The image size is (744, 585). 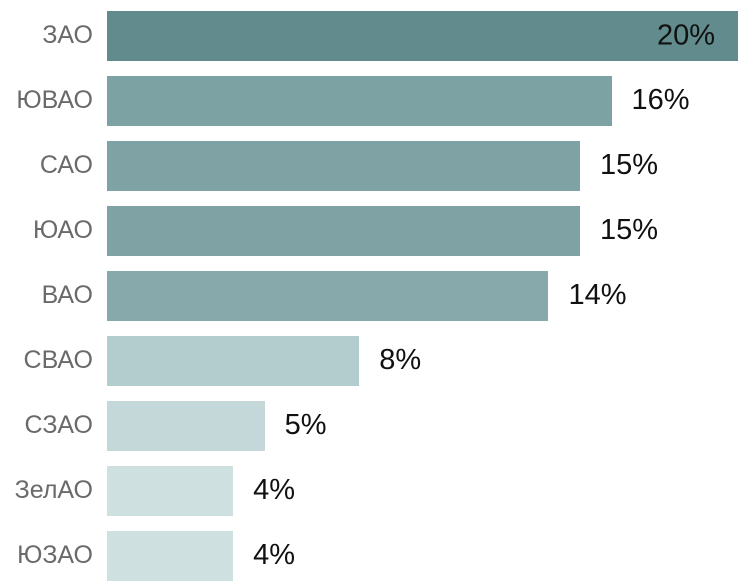 What do you see at coordinates (597, 295) in the screenshot?
I see `value-label: 14%` at bounding box center [597, 295].